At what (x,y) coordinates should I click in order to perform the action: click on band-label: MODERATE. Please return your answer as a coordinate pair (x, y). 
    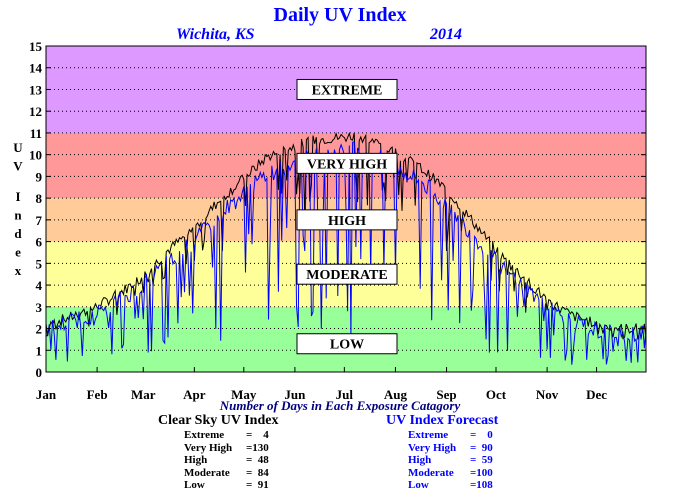
    Looking at the image, I should click on (346, 275).